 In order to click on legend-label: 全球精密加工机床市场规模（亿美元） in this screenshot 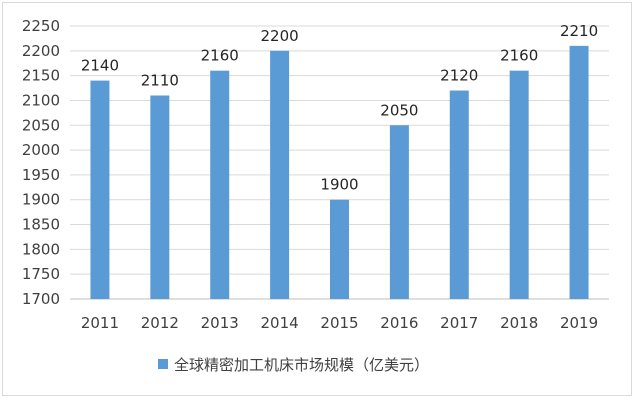, I will do `click(301, 365)`.